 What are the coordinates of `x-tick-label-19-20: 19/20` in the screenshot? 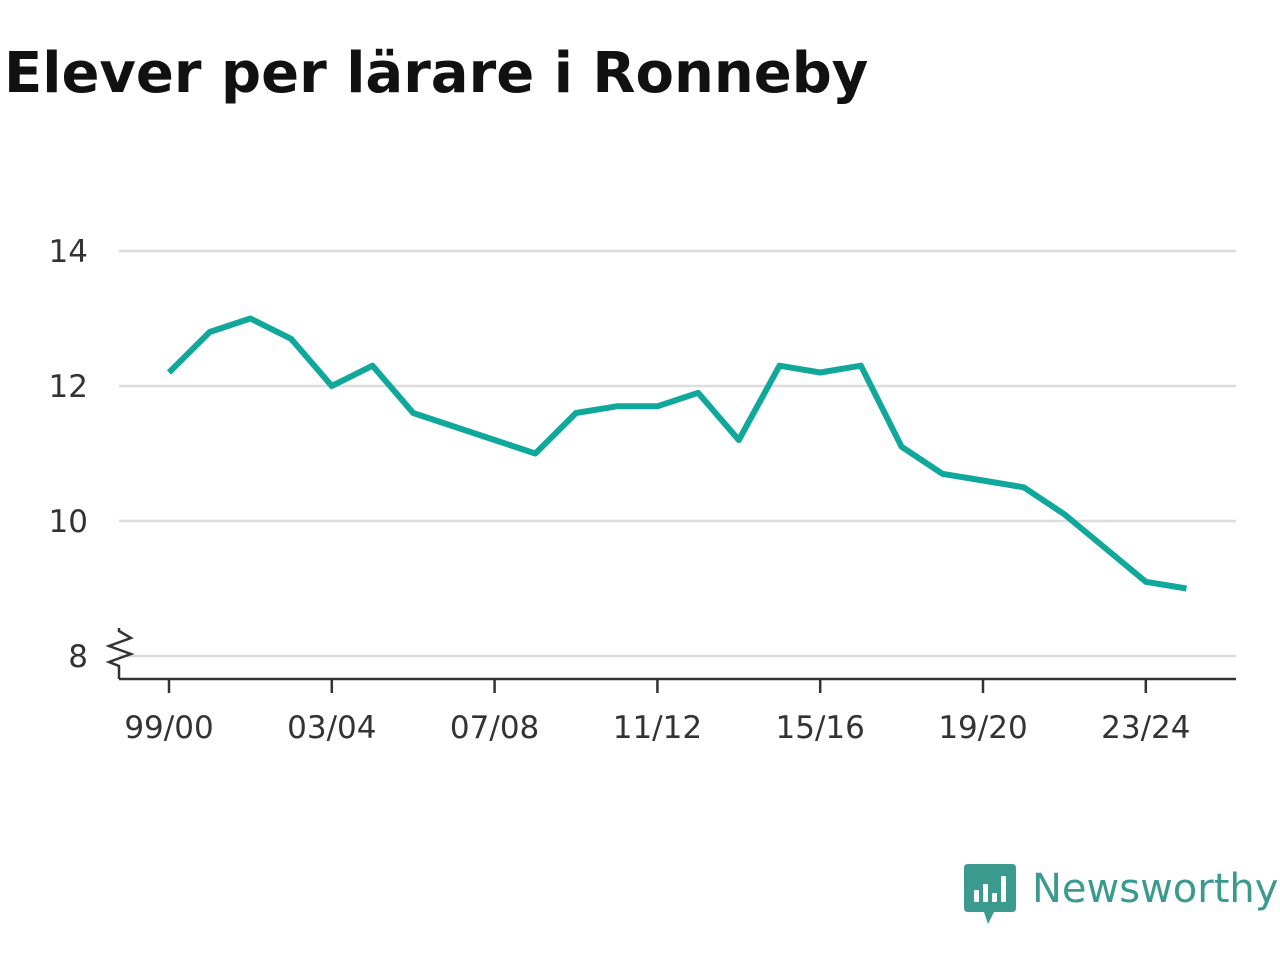 It's located at (982, 728).